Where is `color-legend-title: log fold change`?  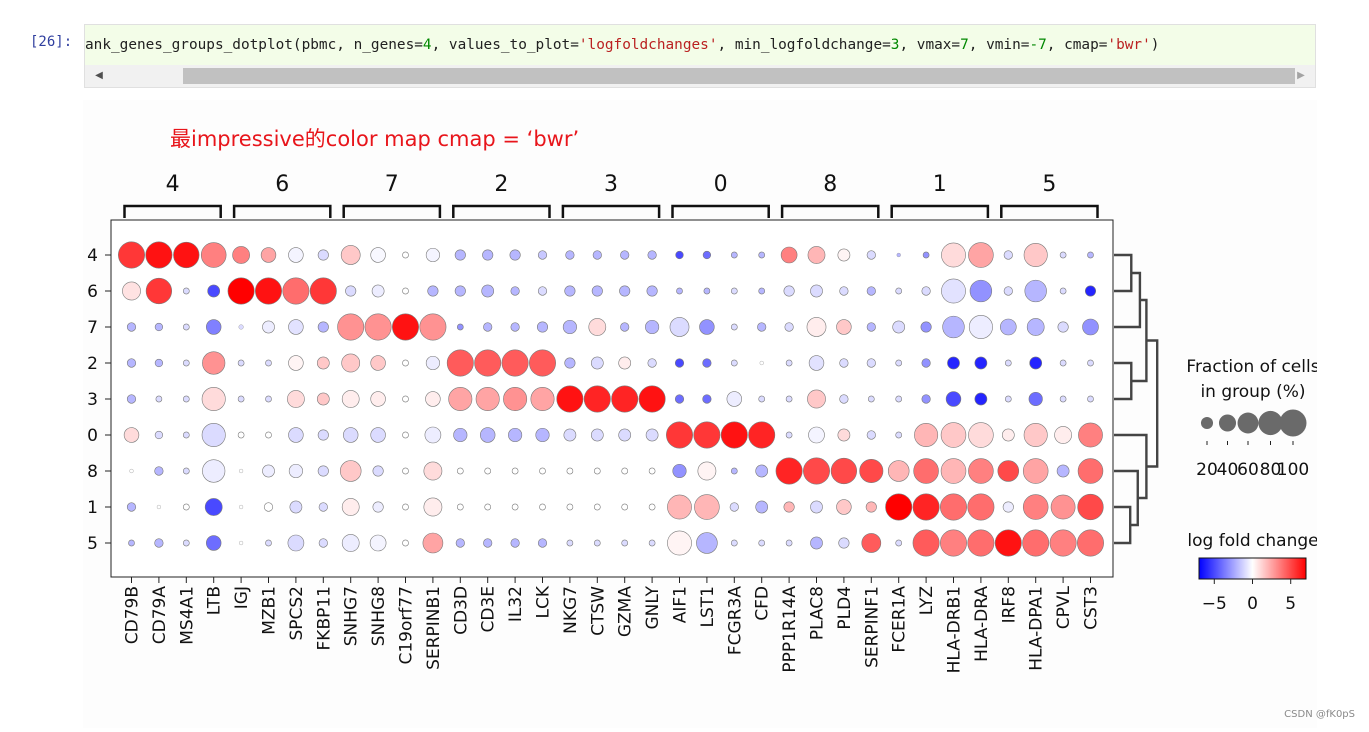 color-legend-title: log fold change is located at coordinates (1252, 541).